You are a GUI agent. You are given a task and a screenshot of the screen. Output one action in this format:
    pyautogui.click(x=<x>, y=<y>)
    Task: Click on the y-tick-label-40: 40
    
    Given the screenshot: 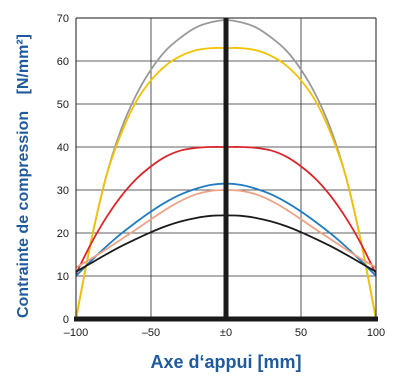 What is the action you would take?
    pyautogui.click(x=63, y=148)
    